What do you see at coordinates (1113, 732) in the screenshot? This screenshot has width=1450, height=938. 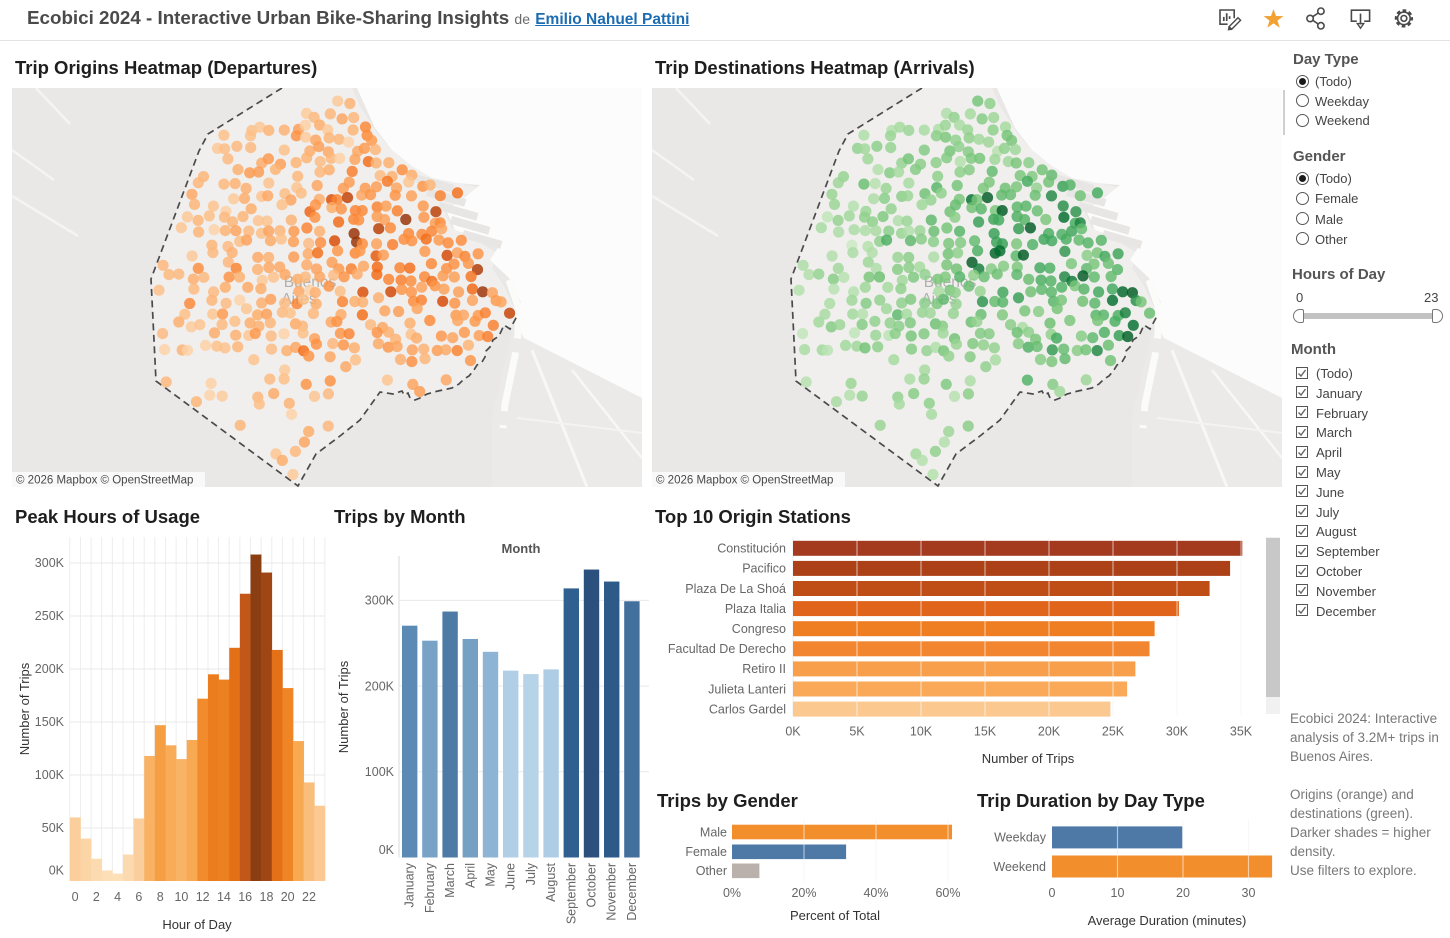 I see `svg-text: 25K` at bounding box center [1113, 732].